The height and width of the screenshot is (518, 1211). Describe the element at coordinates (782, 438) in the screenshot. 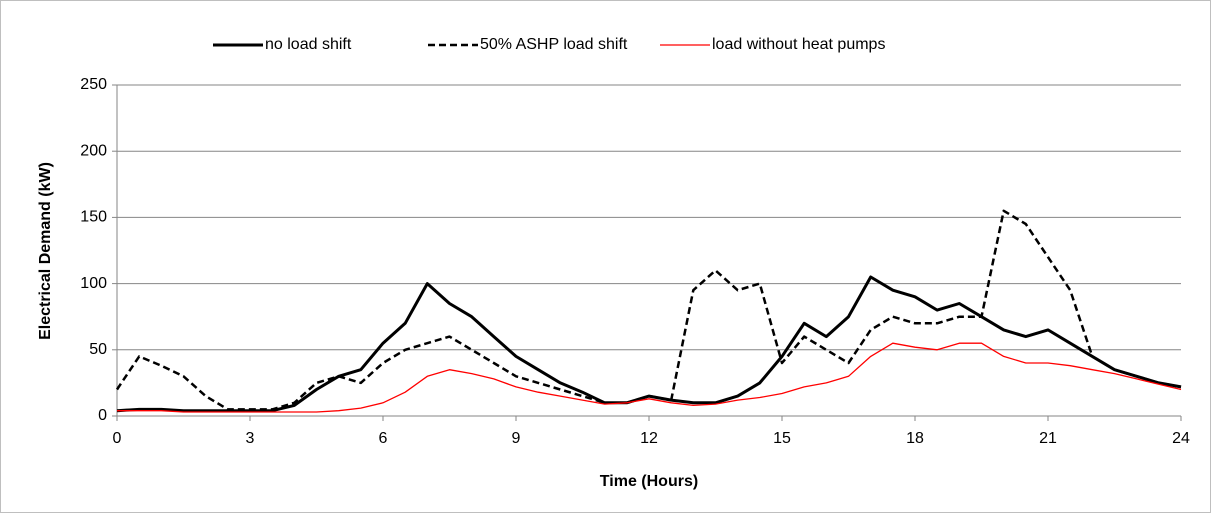

I see `x-tick-label: 15` at that location.